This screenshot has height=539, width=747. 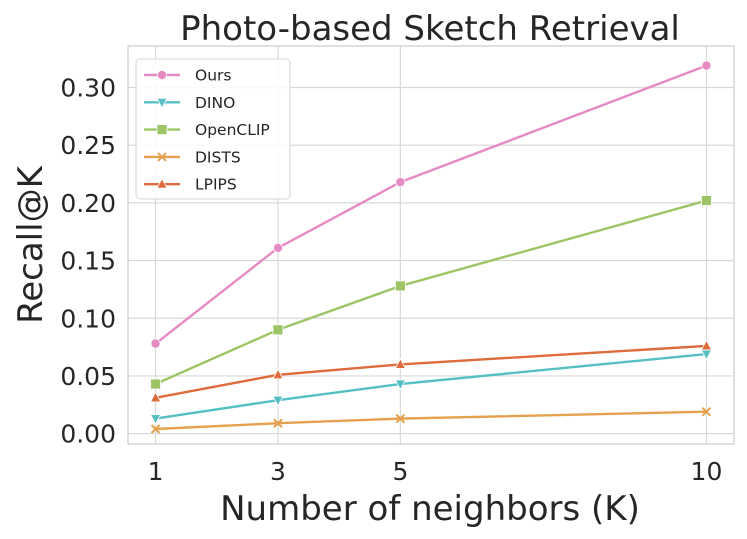 I want to click on series-line-dino, so click(x=431, y=386).